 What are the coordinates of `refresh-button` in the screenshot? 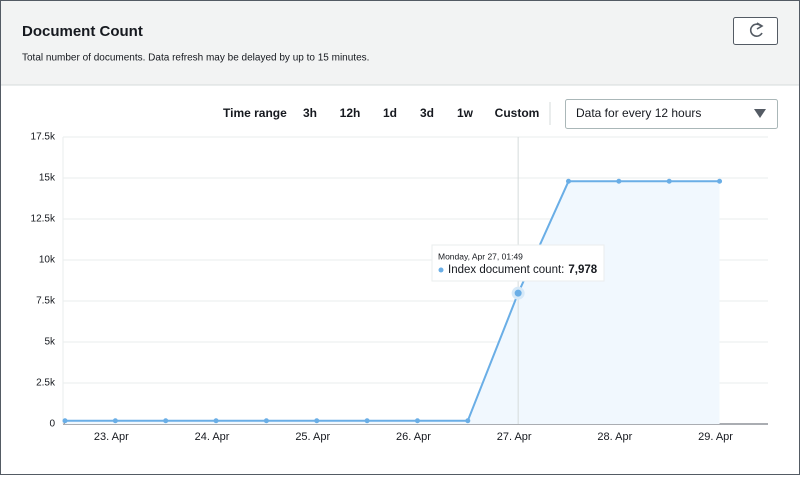 It's located at (755, 31).